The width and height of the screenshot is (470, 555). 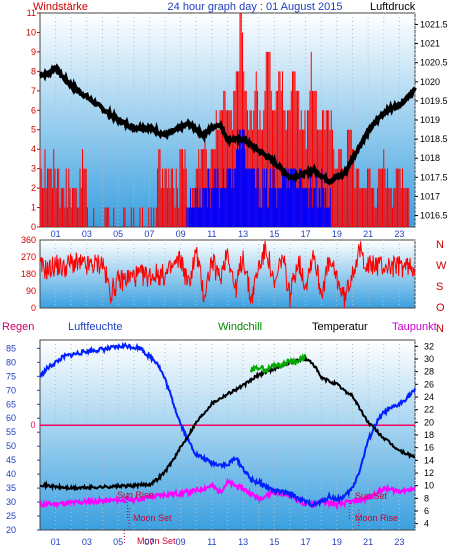 What do you see at coordinates (228, 234) in the screenshot?
I see `hour-labels-top: 01 03 05 07 09 11 13 15 17 19 21 23` at bounding box center [228, 234].